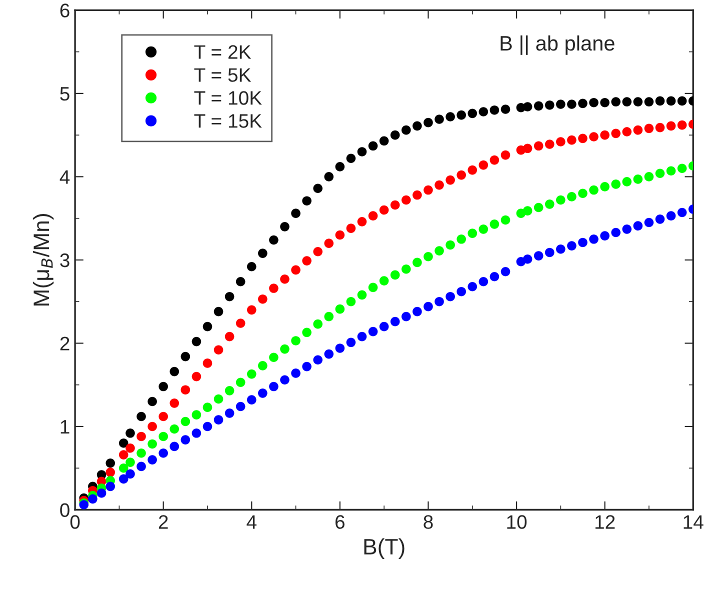 The height and width of the screenshot is (599, 708). What do you see at coordinates (65, 427) in the screenshot?
I see `y-tick-label: 1` at bounding box center [65, 427].